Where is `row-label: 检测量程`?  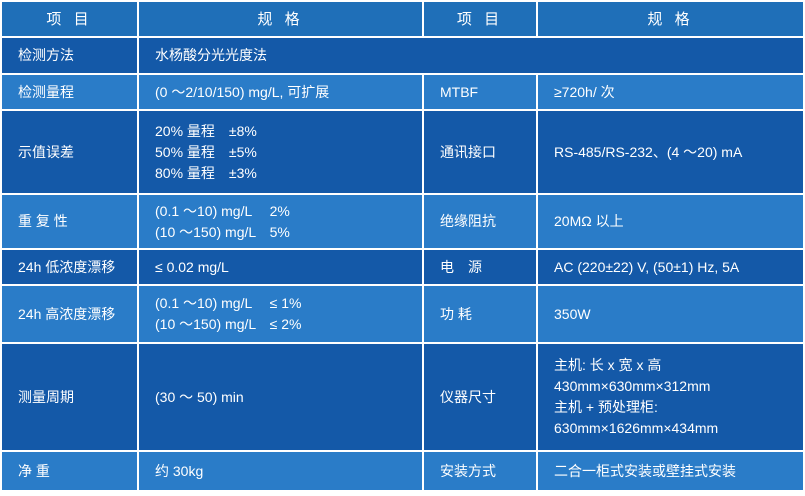
row-label: 检测量程 is located at coordinates (70, 93).